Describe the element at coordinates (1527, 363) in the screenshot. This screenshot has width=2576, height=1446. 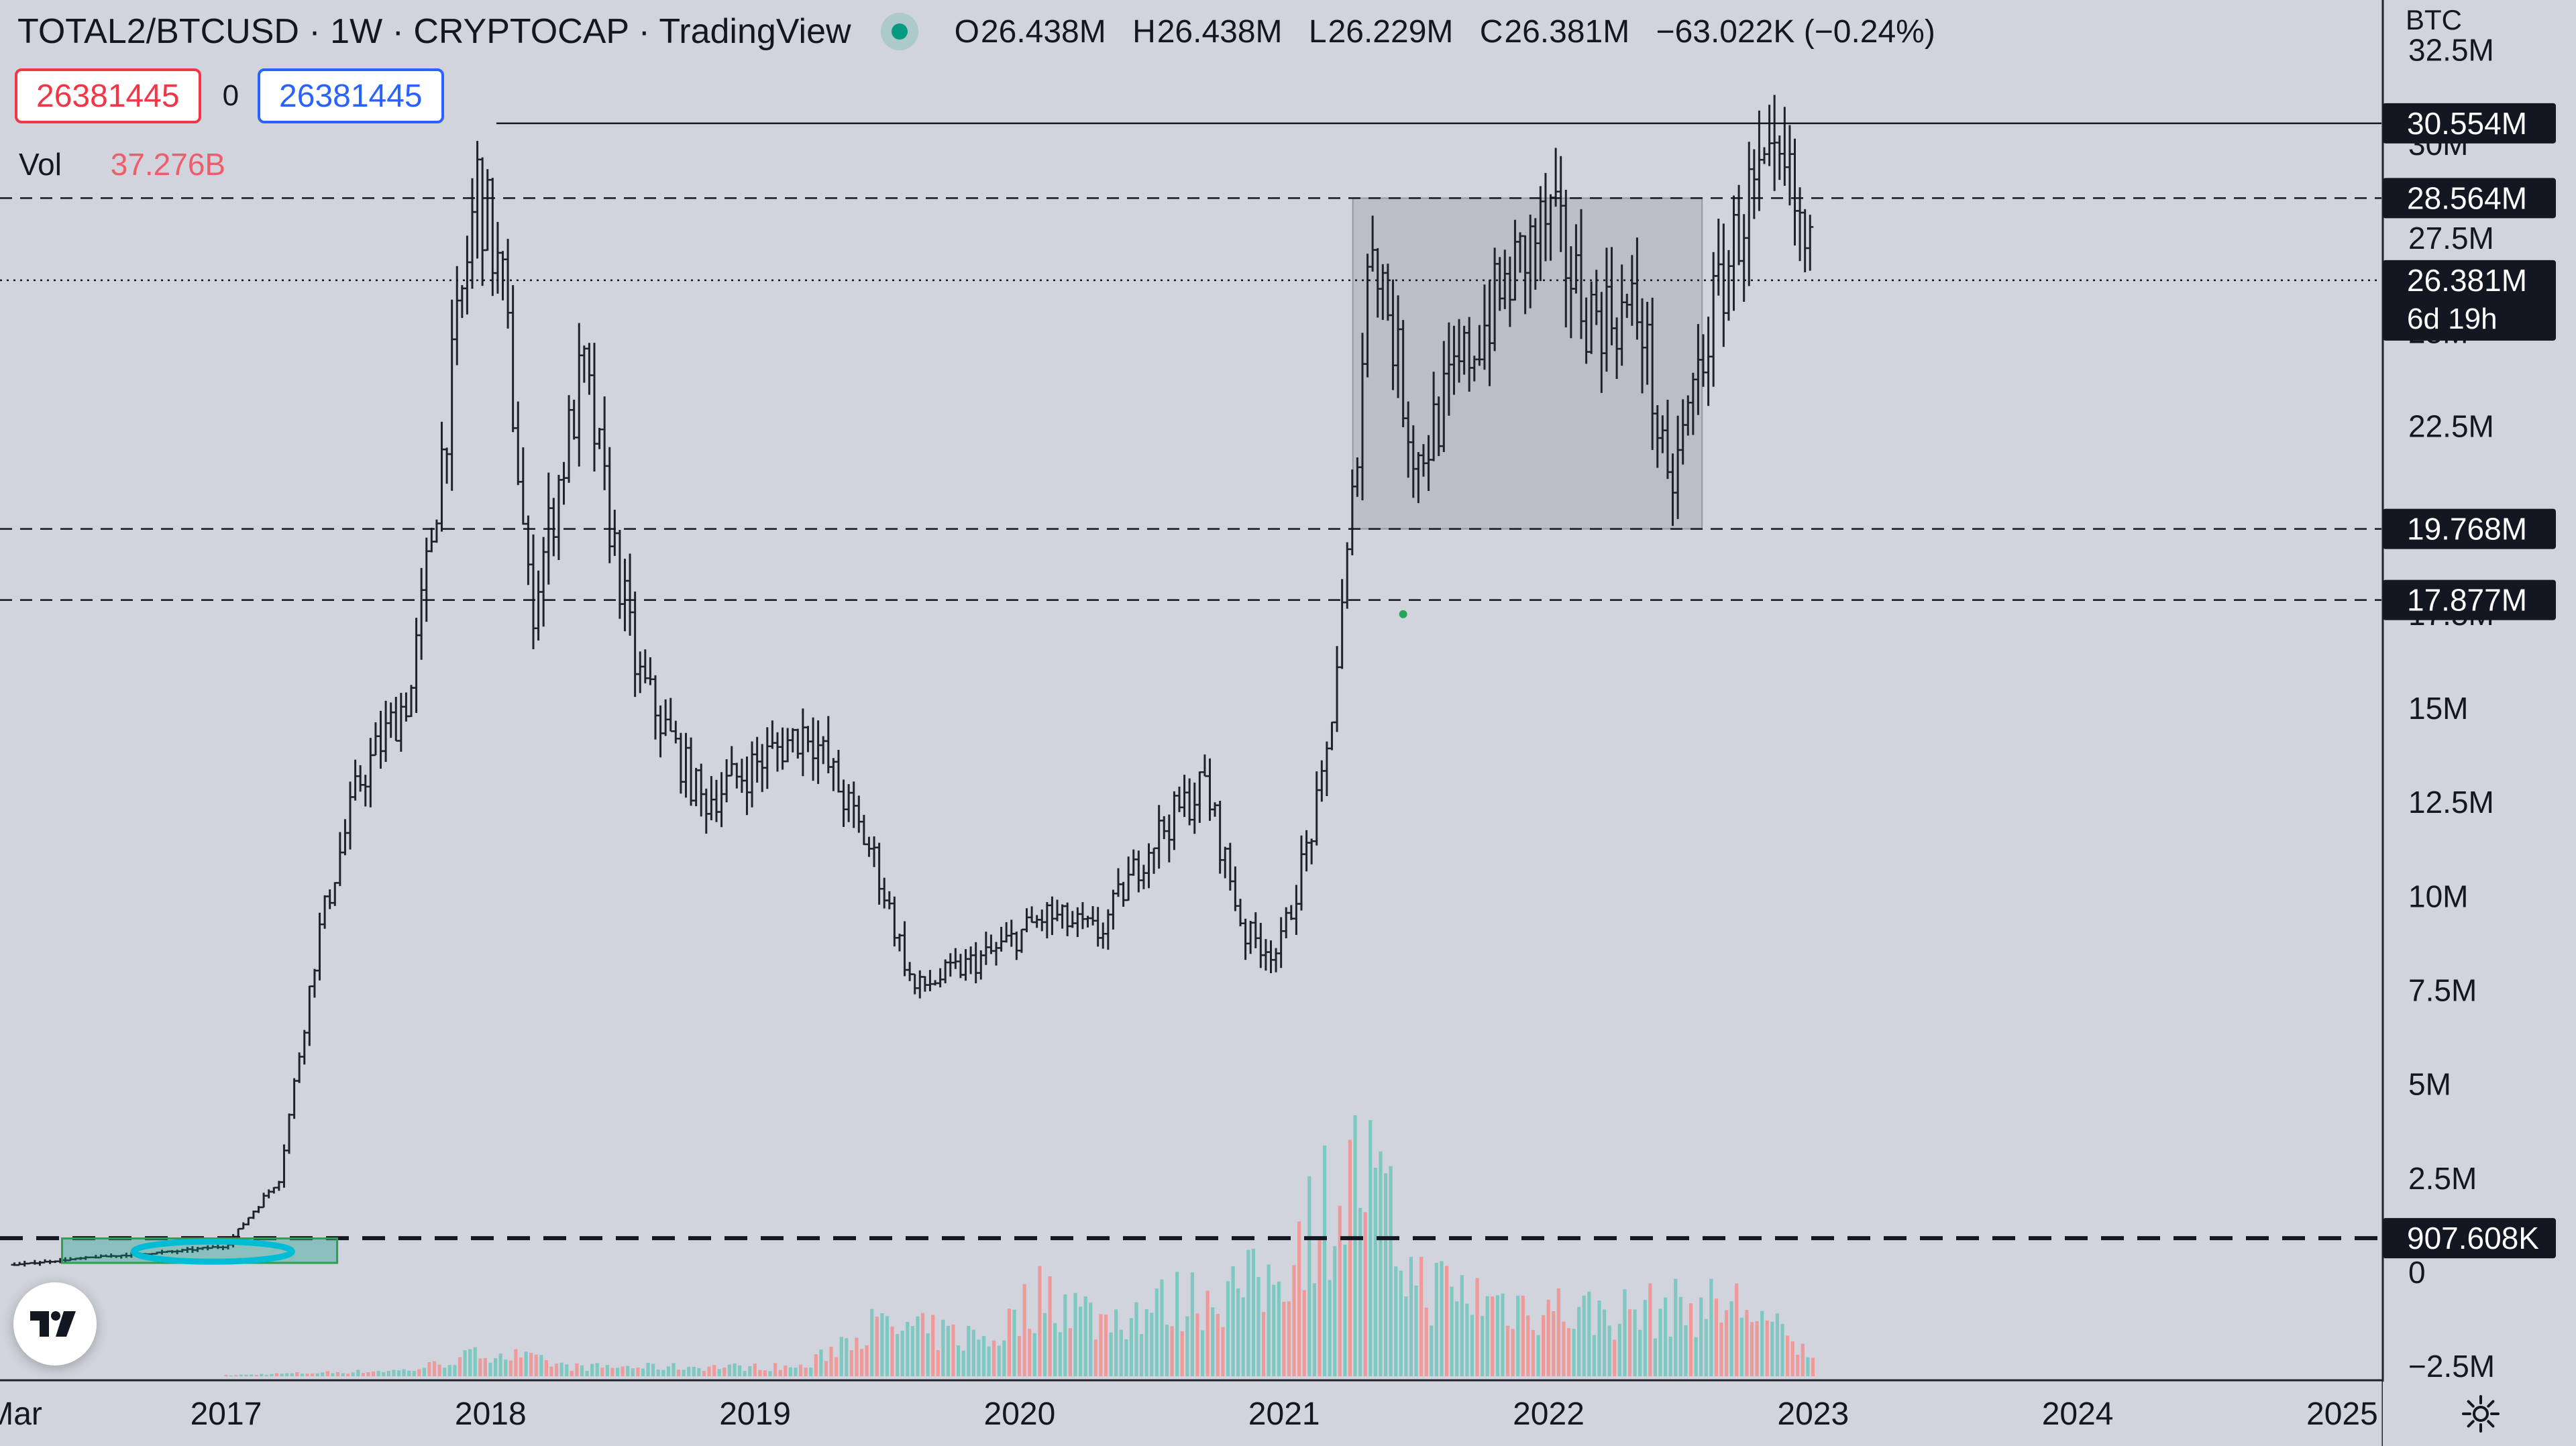
I see `range-box-drawing` at that location.